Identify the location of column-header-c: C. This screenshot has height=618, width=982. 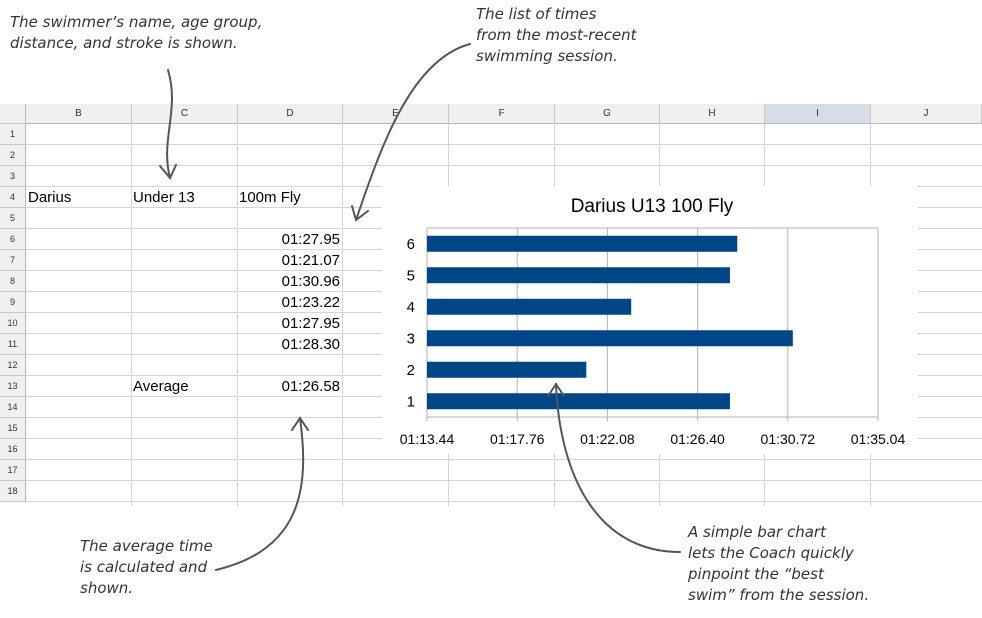
(185, 114).